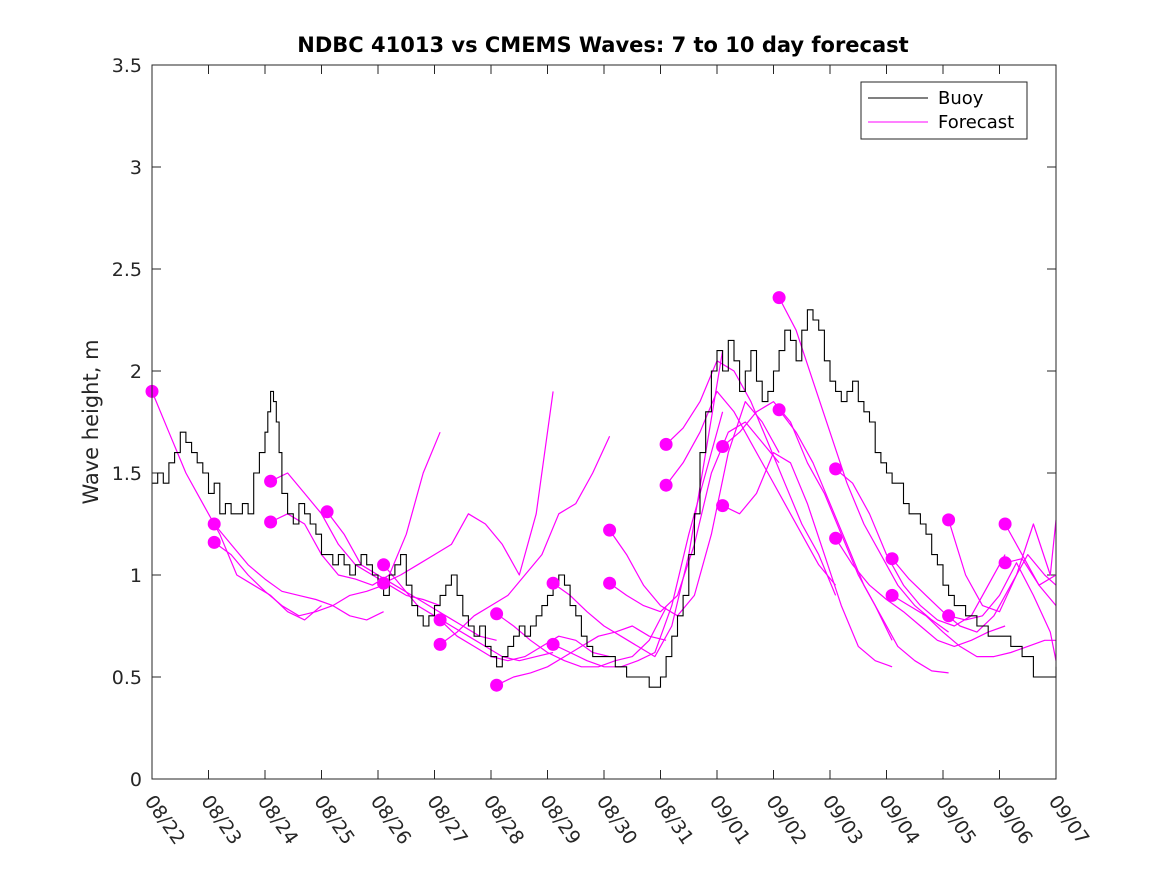 The width and height of the screenshot is (1167, 875). What do you see at coordinates (136, 780) in the screenshot?
I see `y-tick-label: 0` at bounding box center [136, 780].